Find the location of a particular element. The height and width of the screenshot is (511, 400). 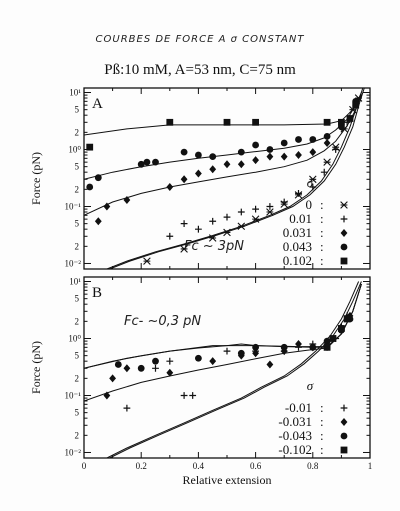

x-tick-label: 1 is located at coordinates (370, 466).